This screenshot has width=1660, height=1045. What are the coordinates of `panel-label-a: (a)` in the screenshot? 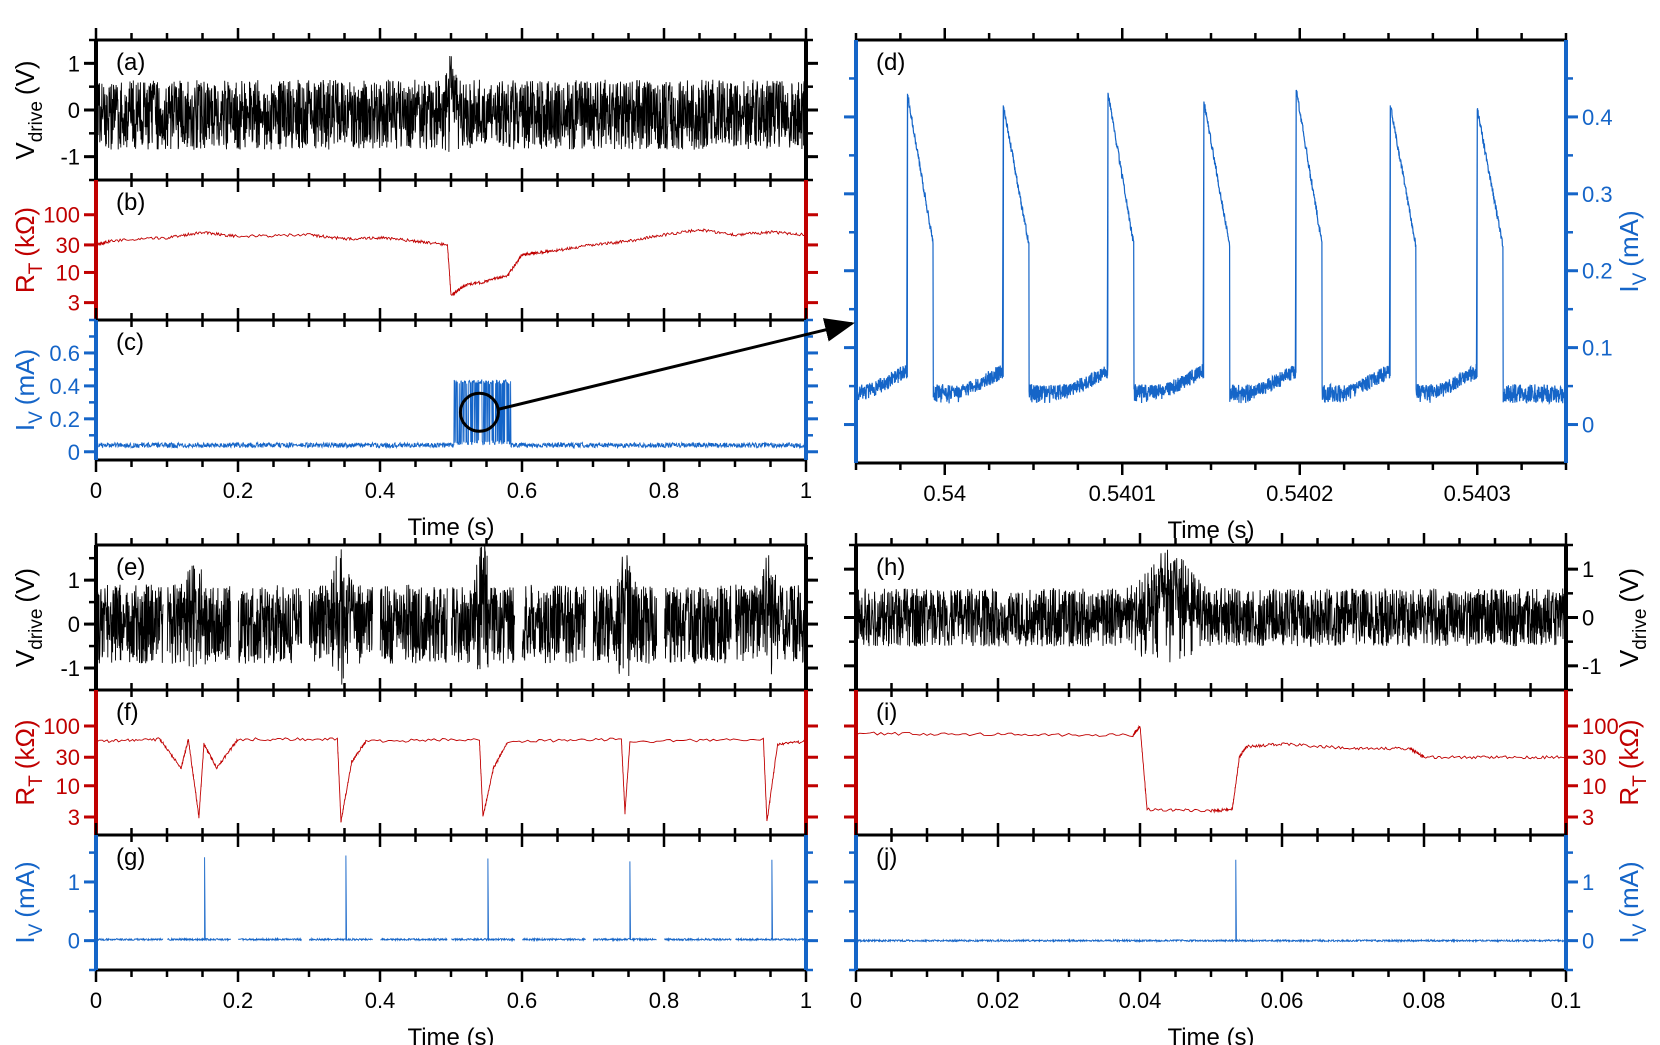 It's located at (130, 62).